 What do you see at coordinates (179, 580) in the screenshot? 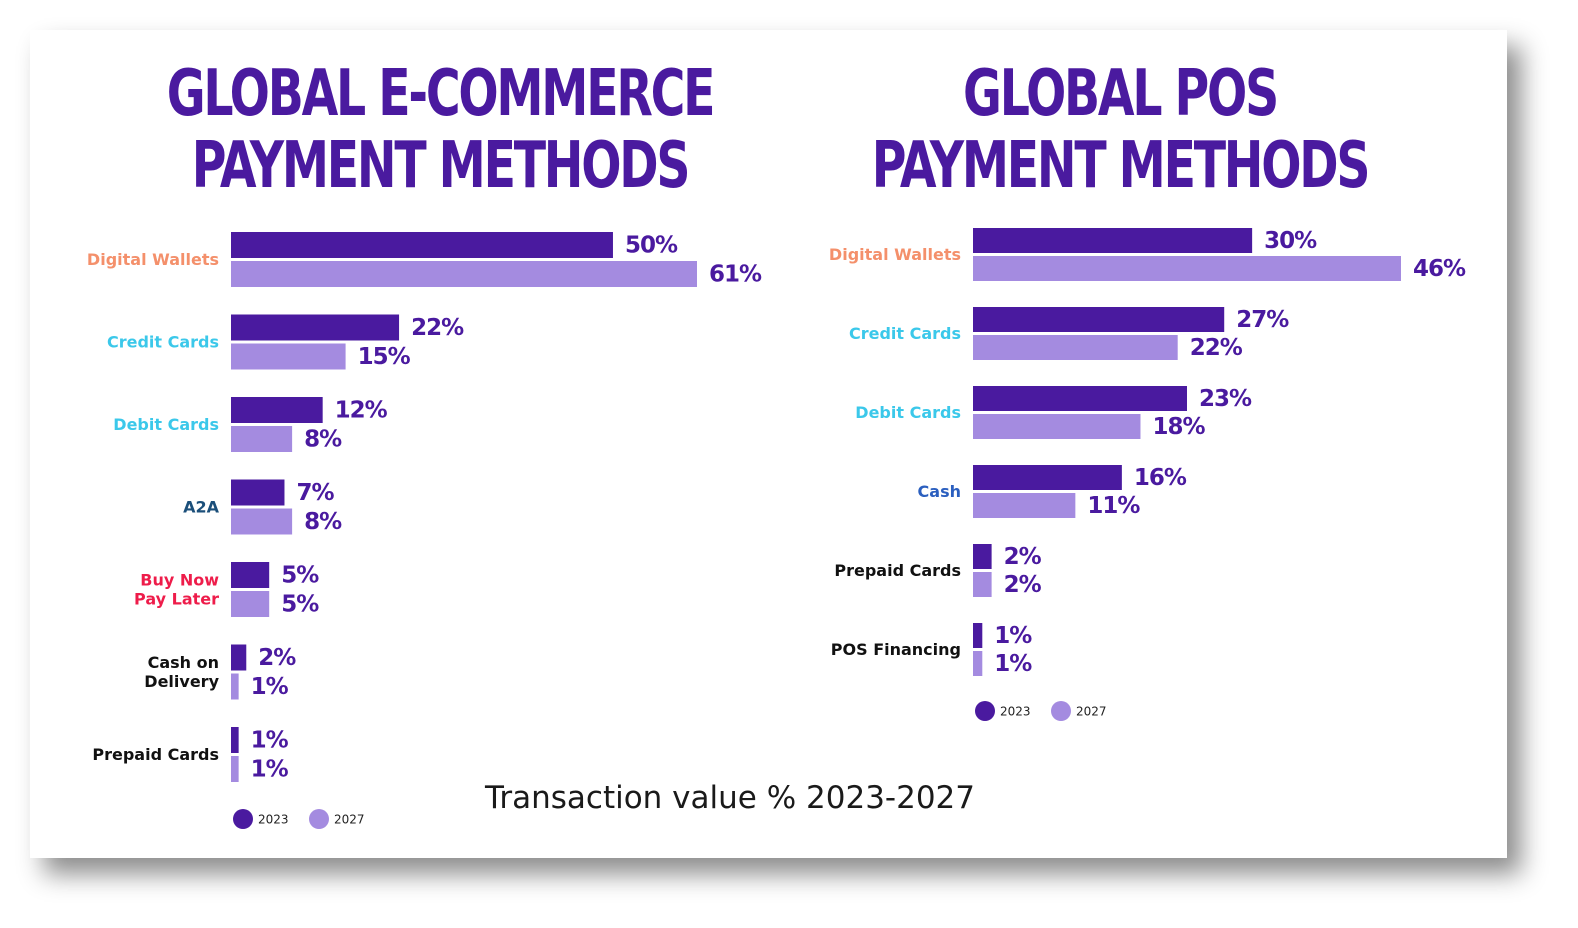
I see `ecommerce-category-label-4-line-0: Buy Now` at bounding box center [179, 580].